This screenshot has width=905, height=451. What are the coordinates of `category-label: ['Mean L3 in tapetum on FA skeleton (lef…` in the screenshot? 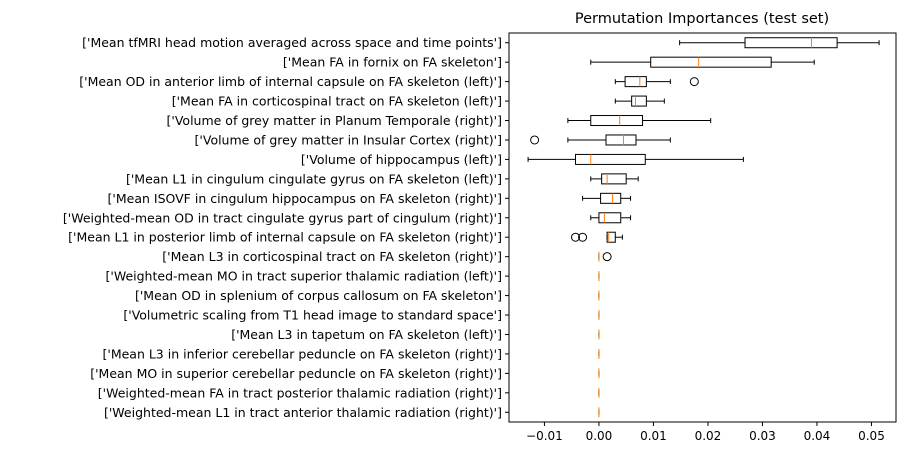 It's located at (366, 334).